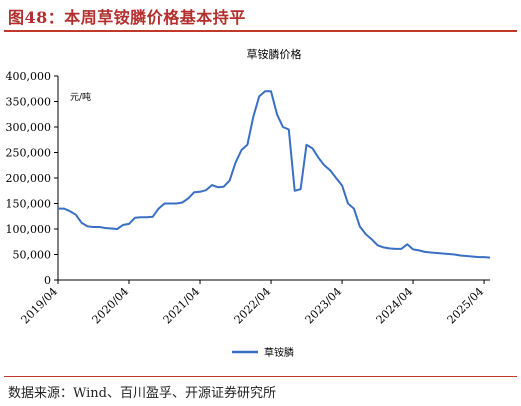 The height and width of the screenshot is (406, 521). What do you see at coordinates (324, 306) in the screenshot?
I see `x-tick-label: 2023/04` at bounding box center [324, 306].